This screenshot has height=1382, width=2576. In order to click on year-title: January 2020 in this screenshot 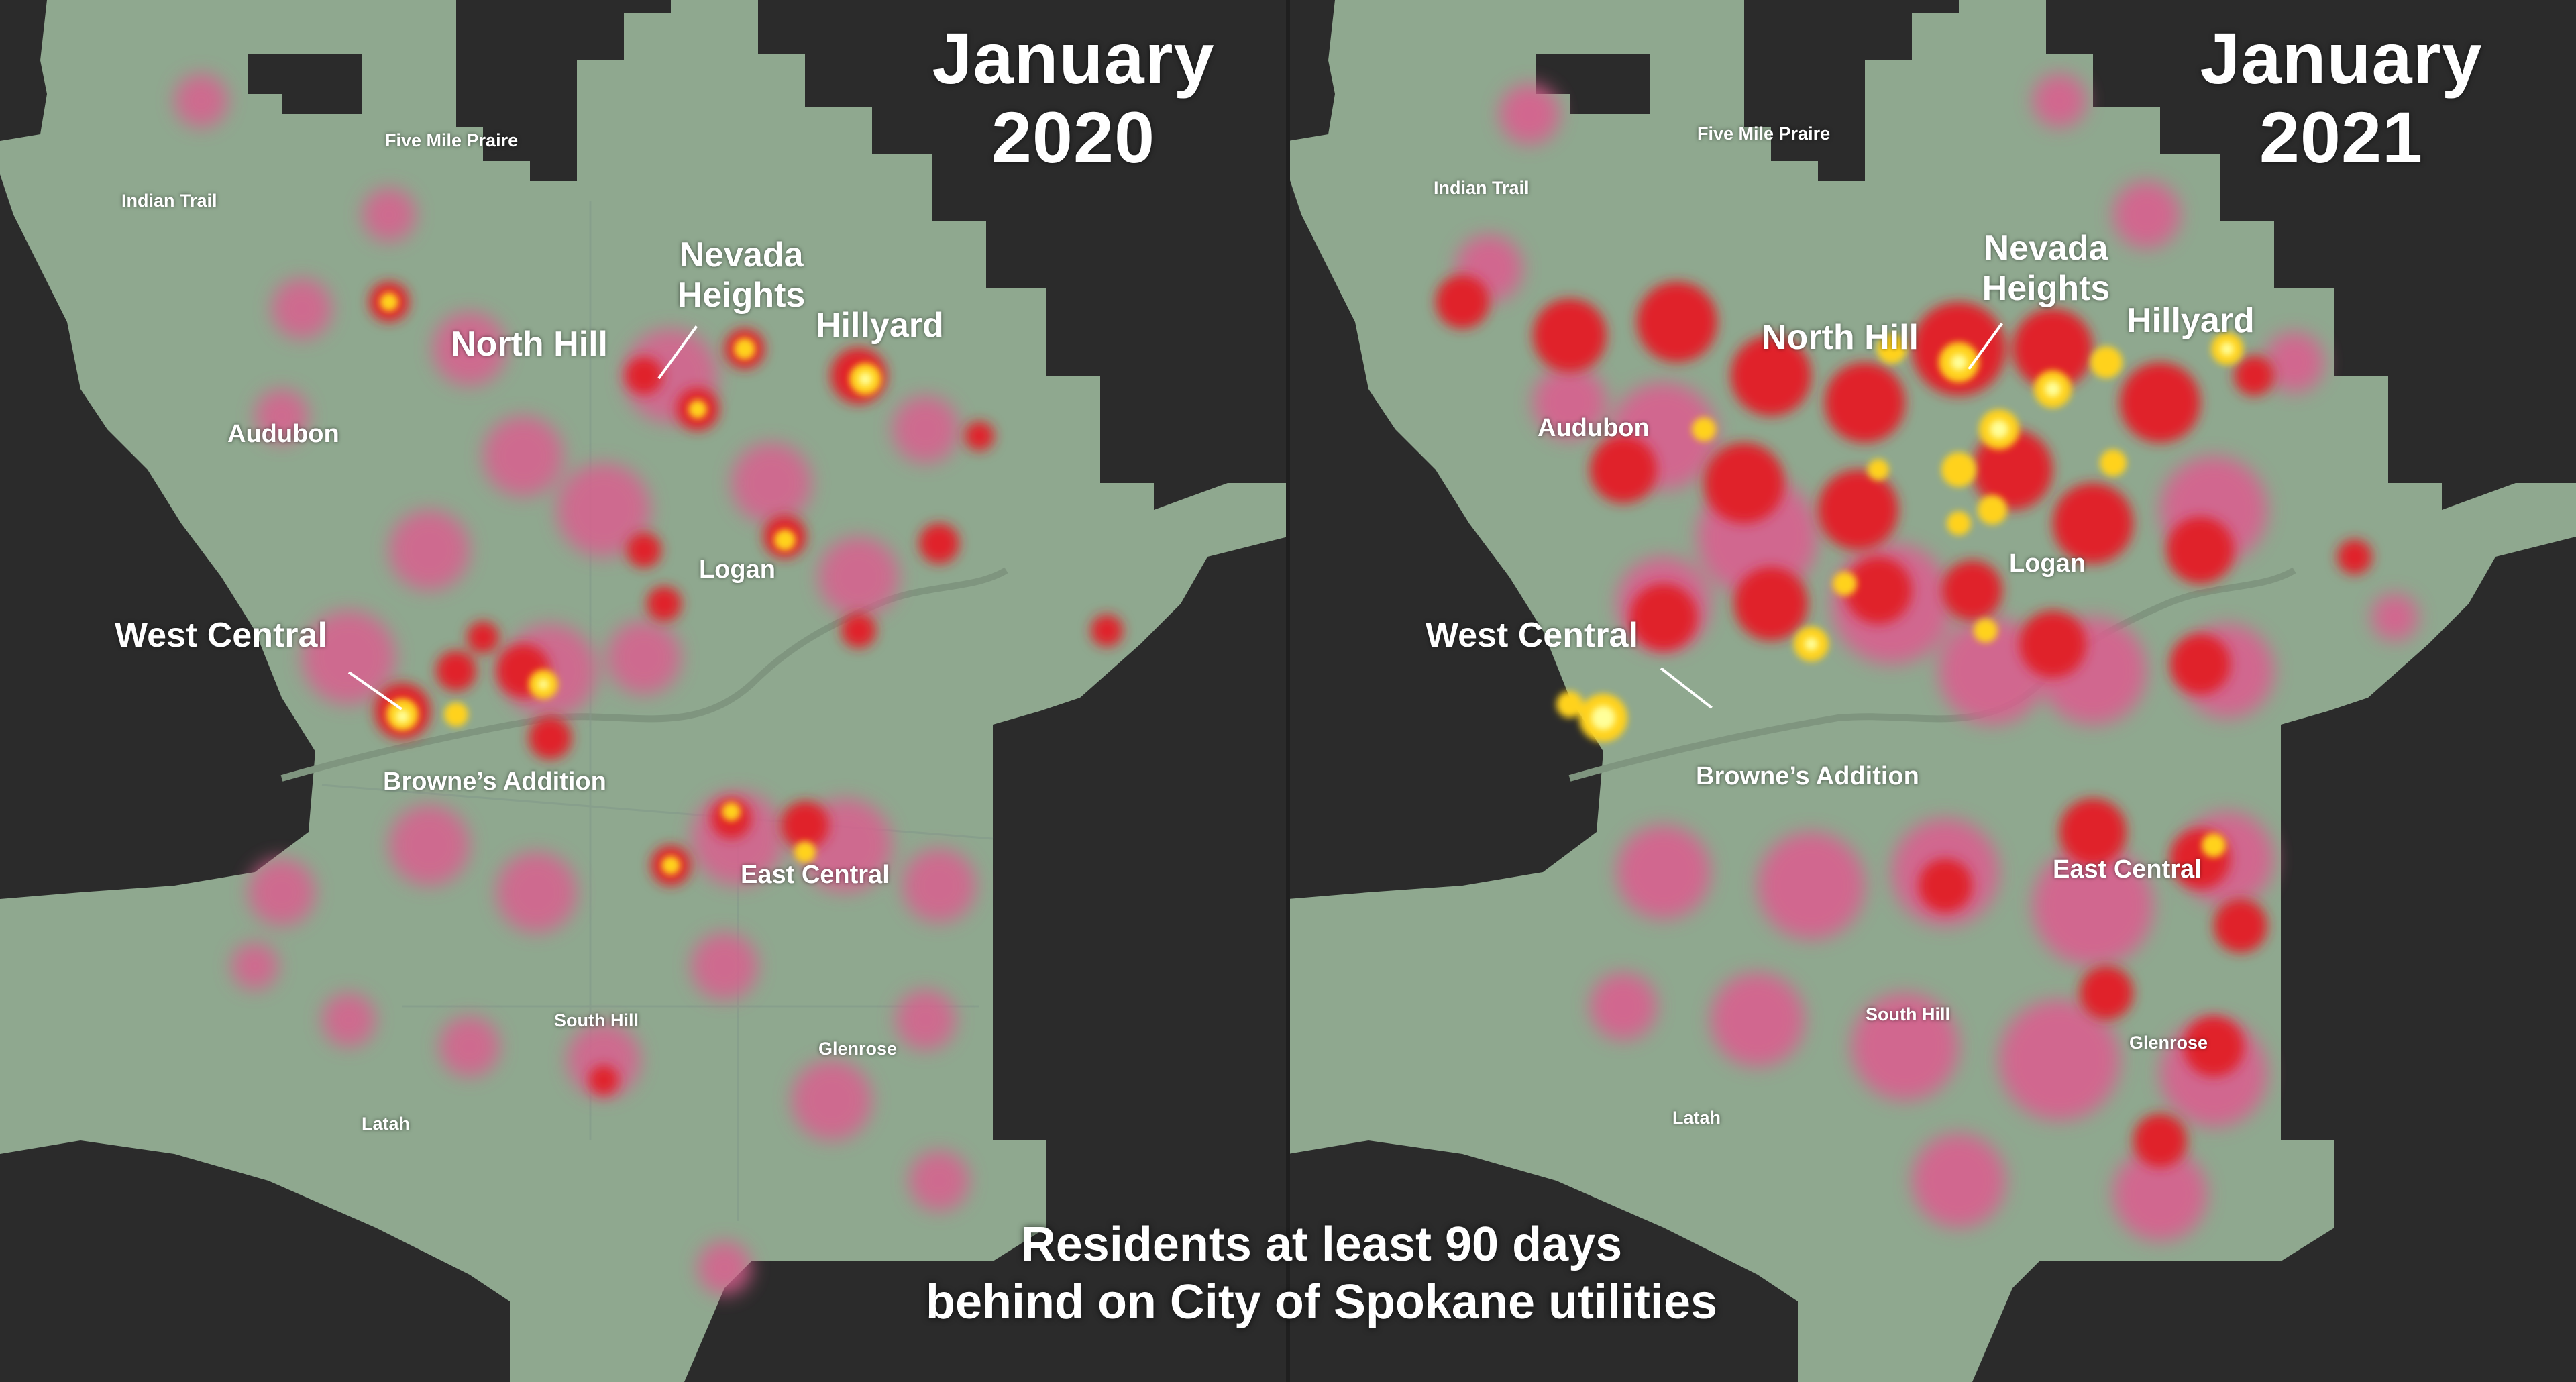, I will do `click(1073, 98)`.